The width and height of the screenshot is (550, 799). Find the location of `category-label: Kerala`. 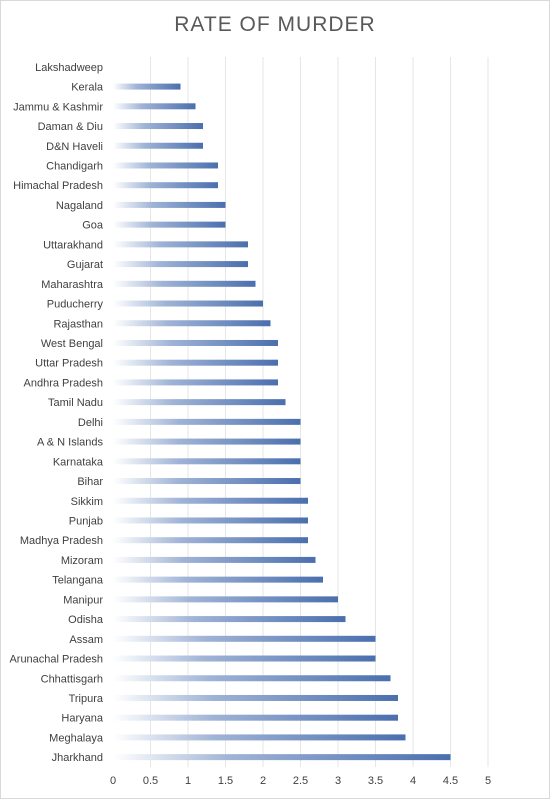

category-label: Kerala is located at coordinates (87, 88).